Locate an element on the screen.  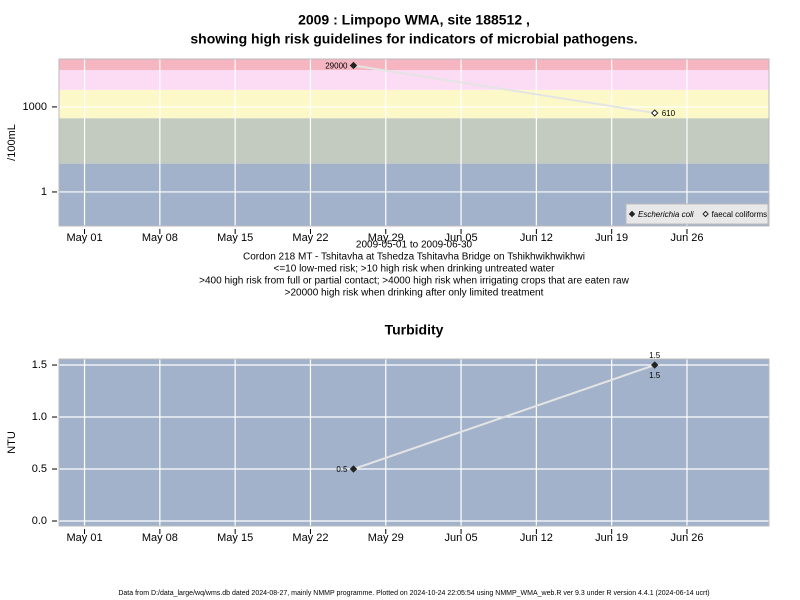
legend-box is located at coordinates (697, 214).